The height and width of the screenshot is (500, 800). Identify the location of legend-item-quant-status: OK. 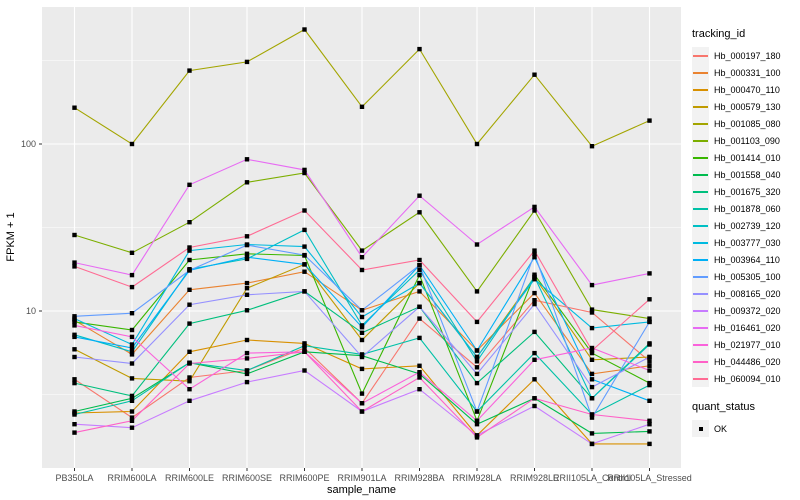
(745, 428).